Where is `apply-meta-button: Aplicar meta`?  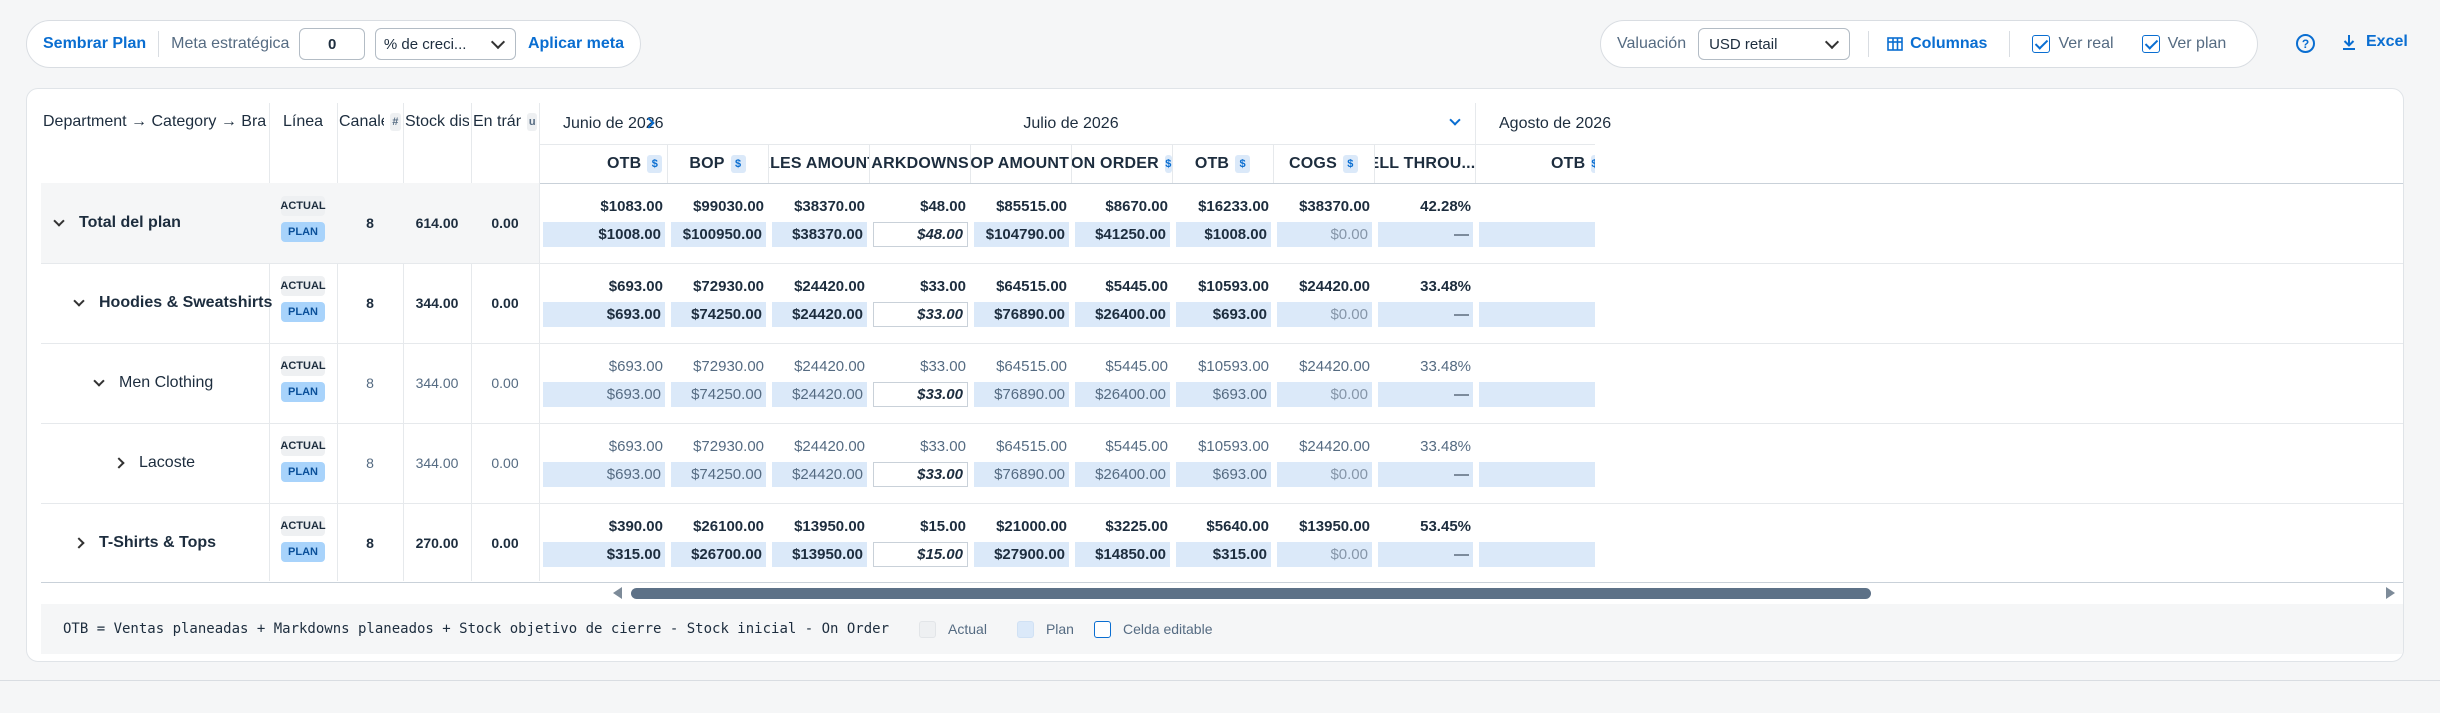 apply-meta-button: Aplicar meta is located at coordinates (575, 43).